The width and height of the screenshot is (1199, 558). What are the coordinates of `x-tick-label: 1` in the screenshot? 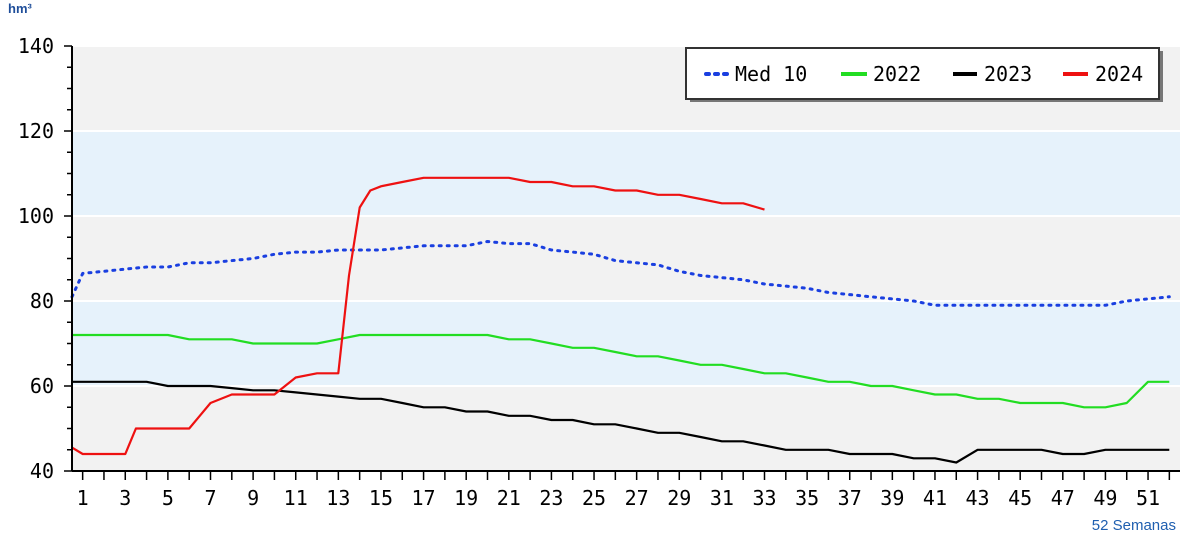 It's located at (83, 498).